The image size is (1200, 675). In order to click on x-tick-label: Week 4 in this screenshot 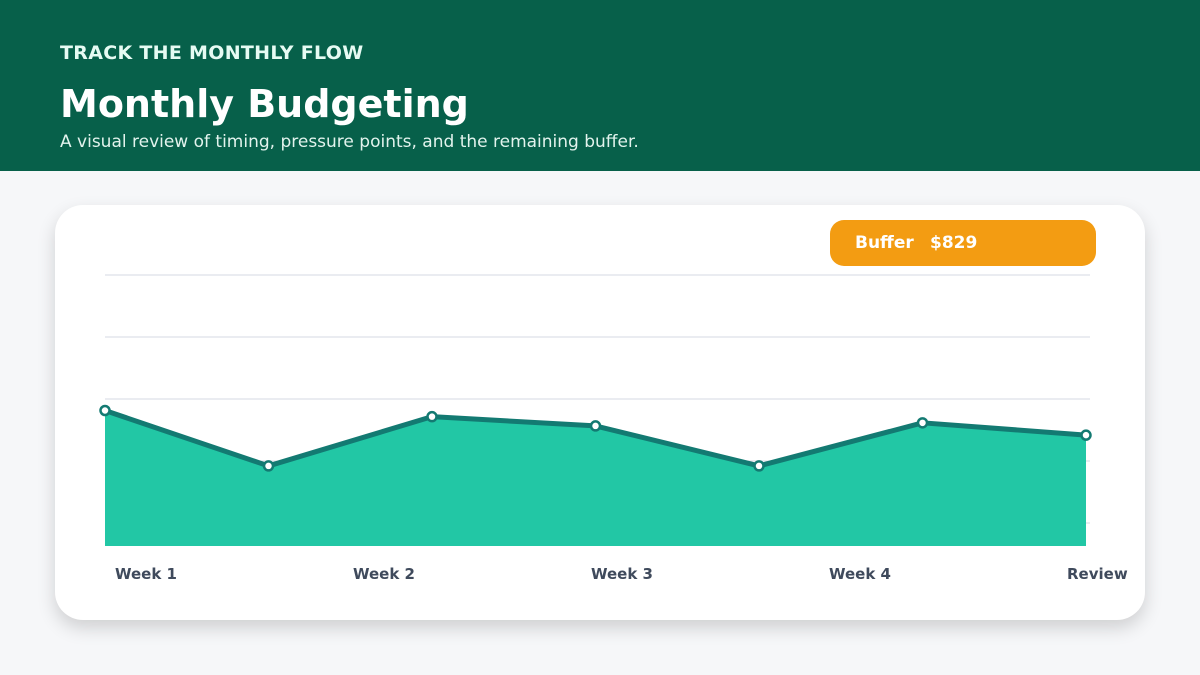, I will do `click(860, 574)`.